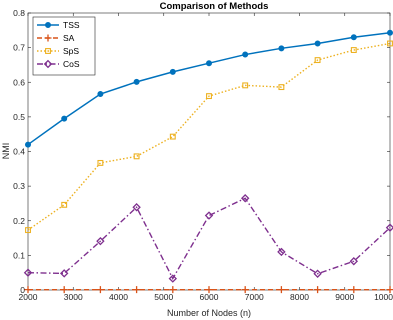 The width and height of the screenshot is (393, 320). What do you see at coordinates (254, 297) in the screenshot?
I see `x-tick-label: 7000` at bounding box center [254, 297].